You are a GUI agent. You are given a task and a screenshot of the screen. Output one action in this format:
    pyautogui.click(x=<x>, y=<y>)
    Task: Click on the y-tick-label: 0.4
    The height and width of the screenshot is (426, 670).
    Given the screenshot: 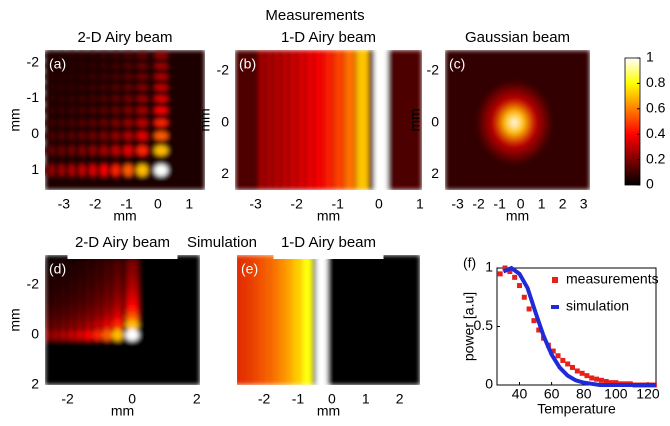 What is the action you would take?
    pyautogui.click(x=656, y=133)
    